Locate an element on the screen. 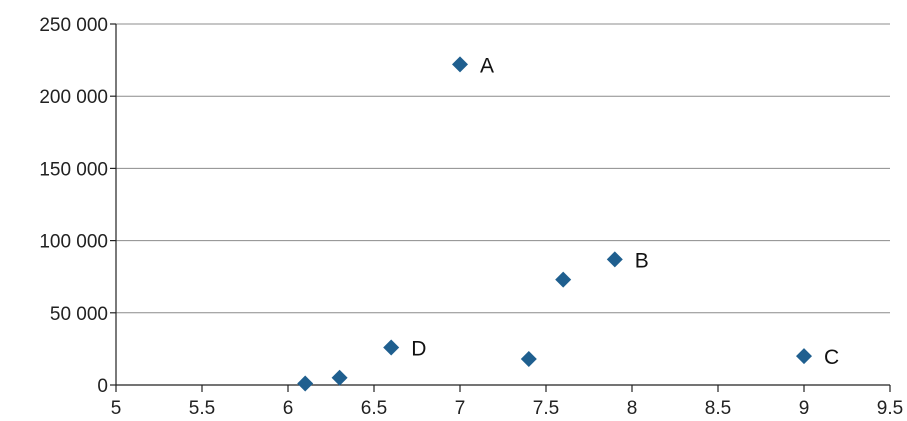  x-tick-label: 8.5 is located at coordinates (718, 408).